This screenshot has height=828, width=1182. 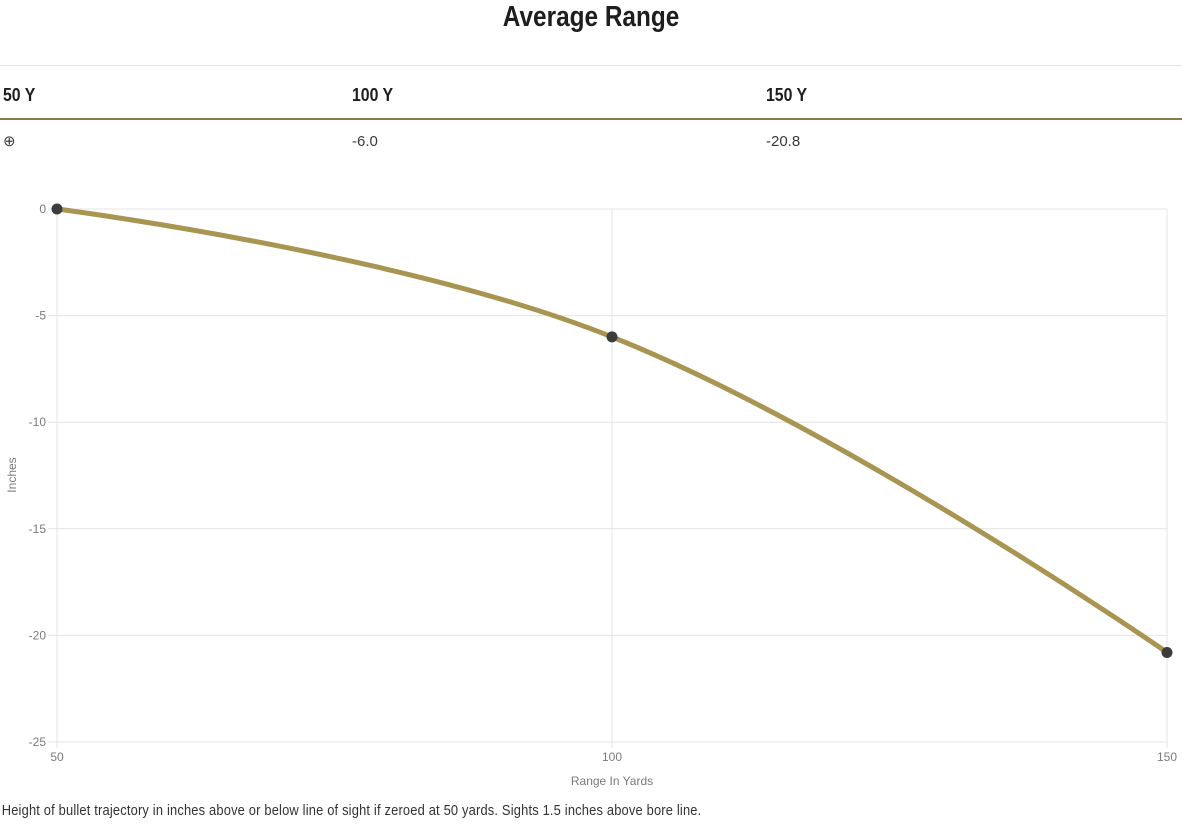 I want to click on drop-value-100y: -6.0, so click(x=365, y=141).